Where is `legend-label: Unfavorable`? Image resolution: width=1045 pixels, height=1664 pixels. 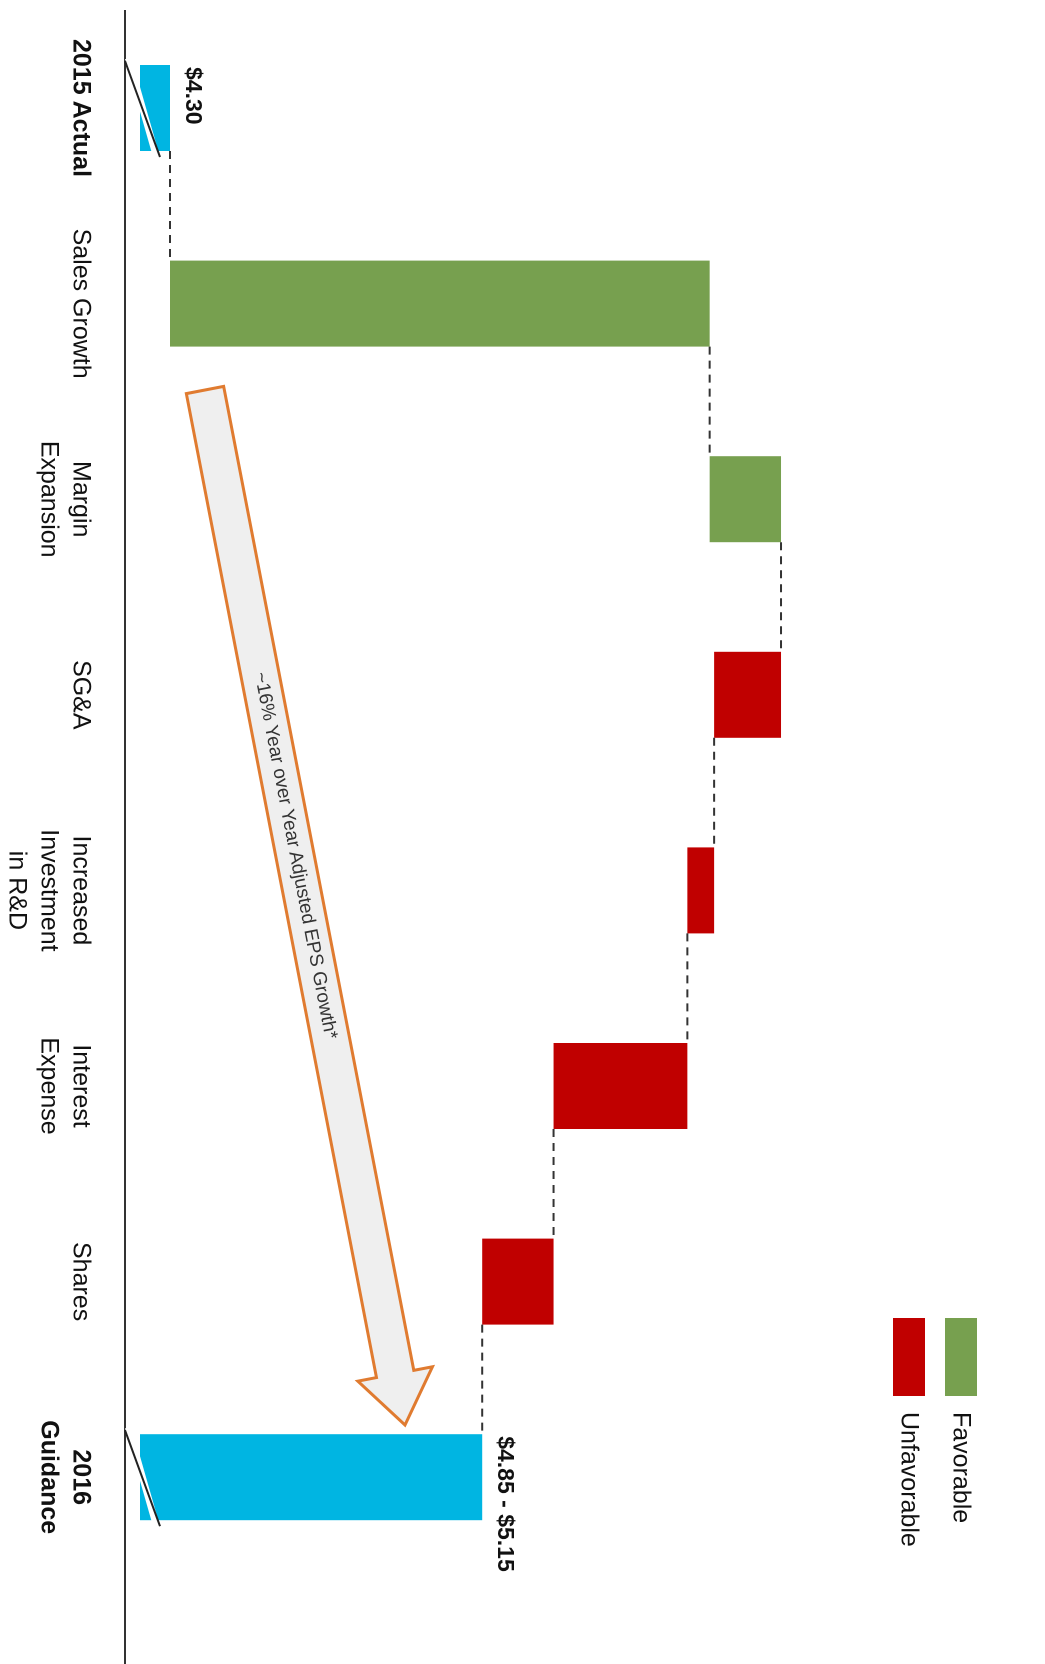
legend-label: Unfavorable is located at coordinates (909, 1479).